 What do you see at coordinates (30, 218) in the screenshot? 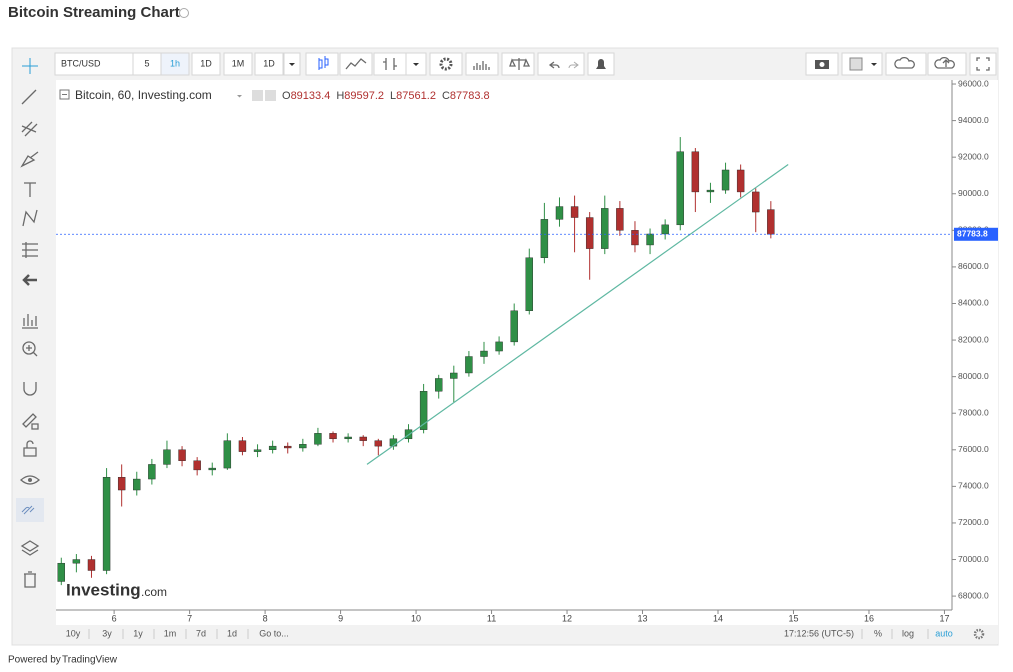
I see `pattern-tool` at bounding box center [30, 218].